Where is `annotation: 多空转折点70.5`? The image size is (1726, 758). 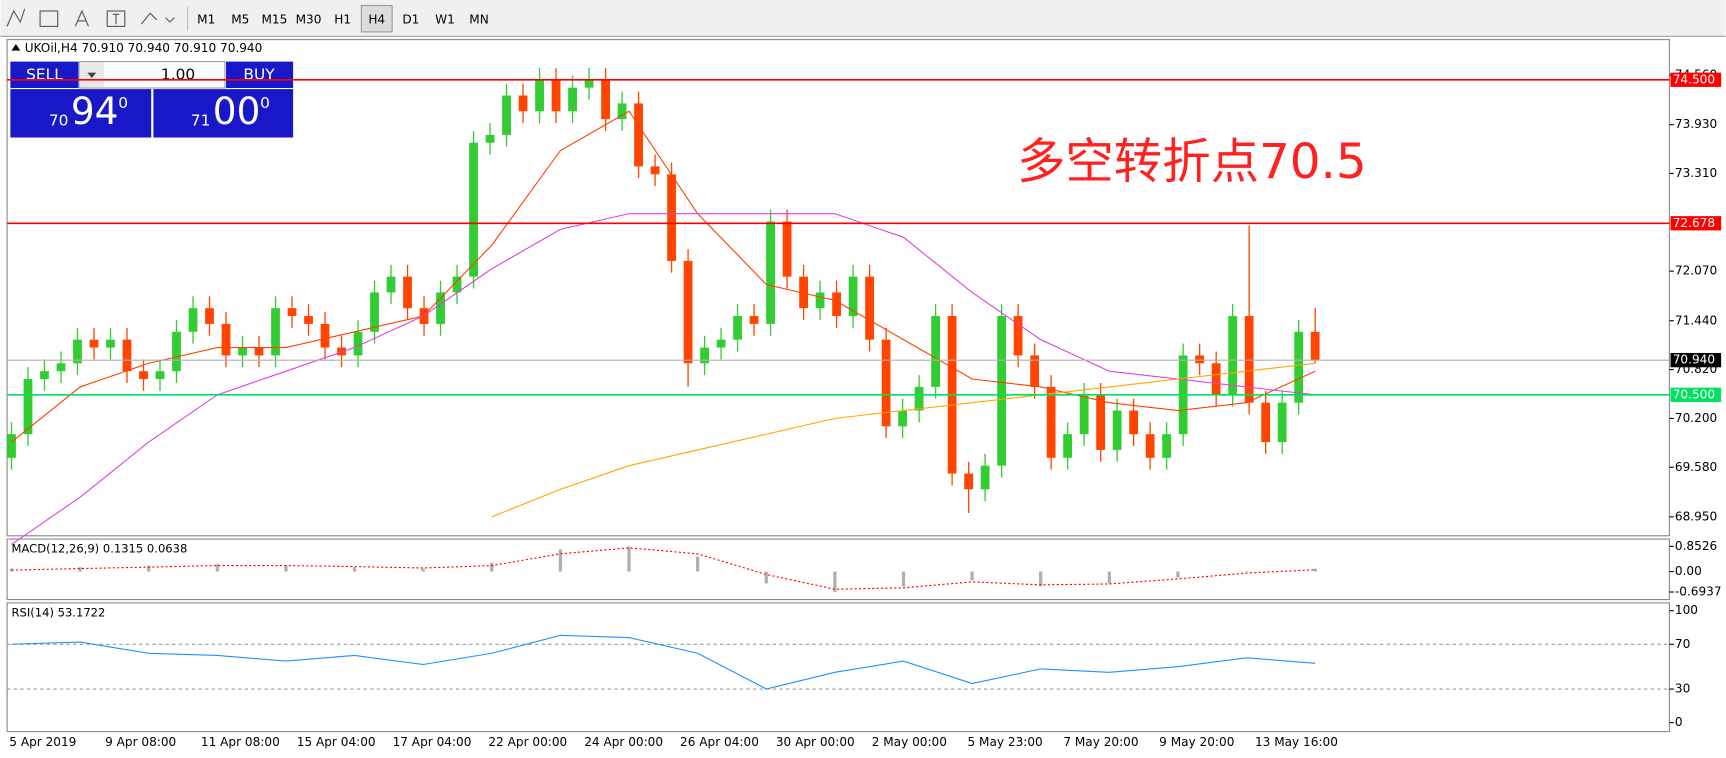 annotation: 多空转折点70.5 is located at coordinates (1192, 162).